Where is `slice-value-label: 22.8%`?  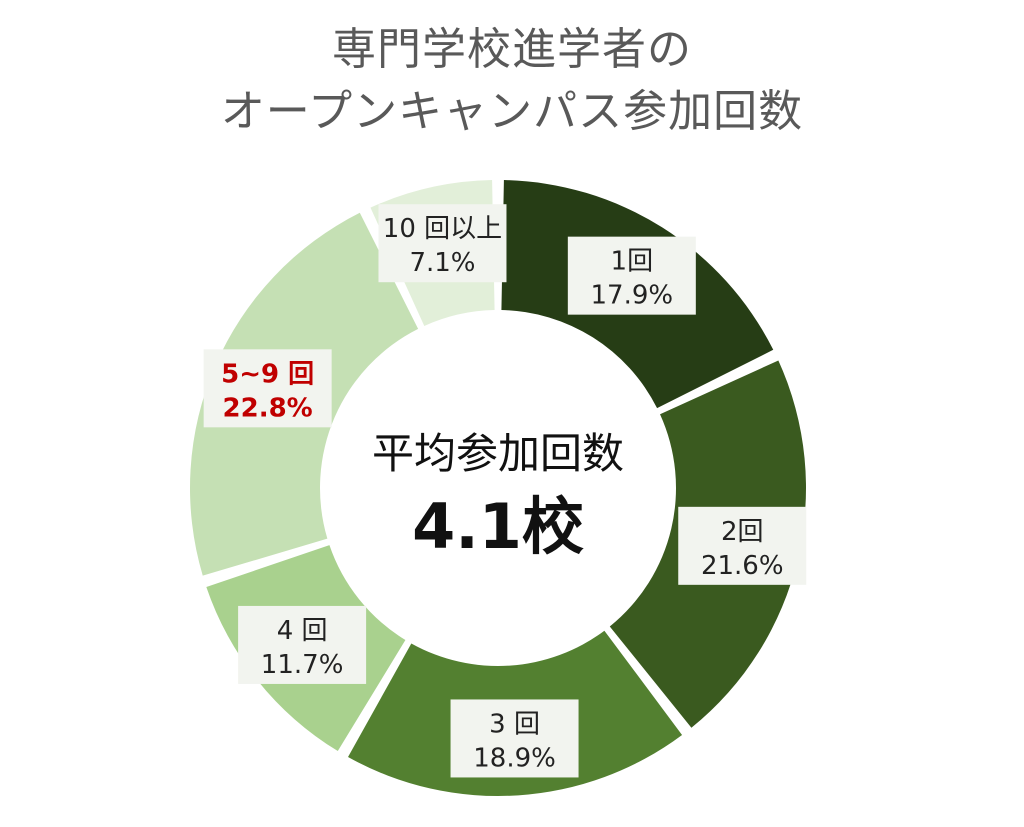
slice-value-label: 22.8% is located at coordinates (268, 408).